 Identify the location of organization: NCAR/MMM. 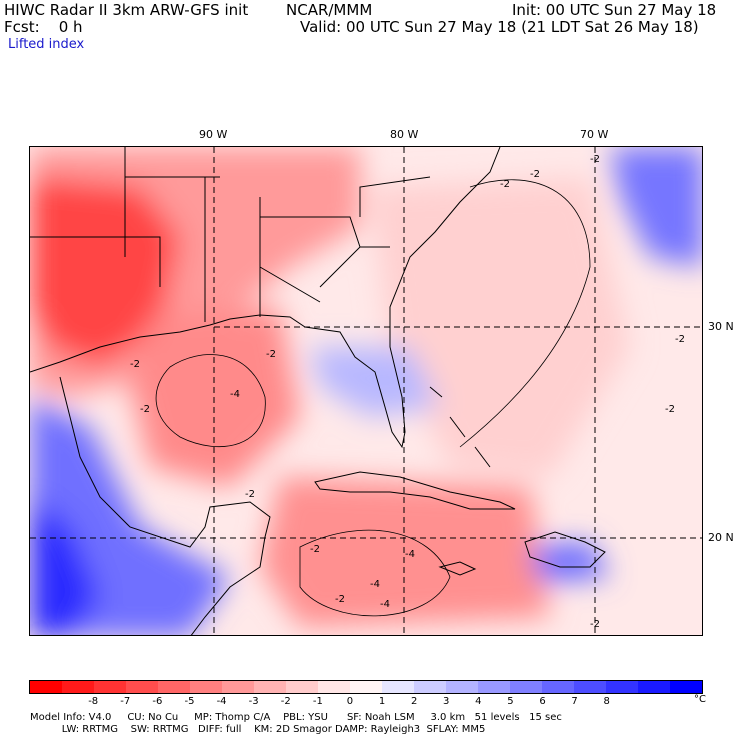
(329, 10).